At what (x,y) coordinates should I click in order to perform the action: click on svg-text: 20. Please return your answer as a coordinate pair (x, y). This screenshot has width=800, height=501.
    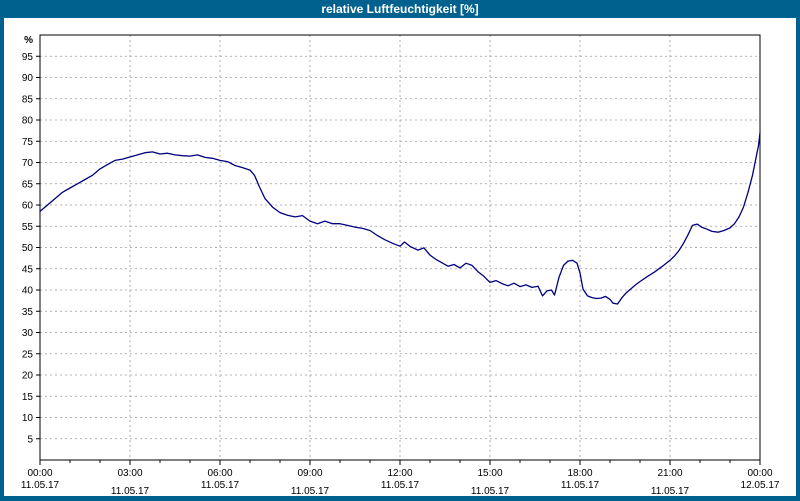
    Looking at the image, I should click on (28, 376).